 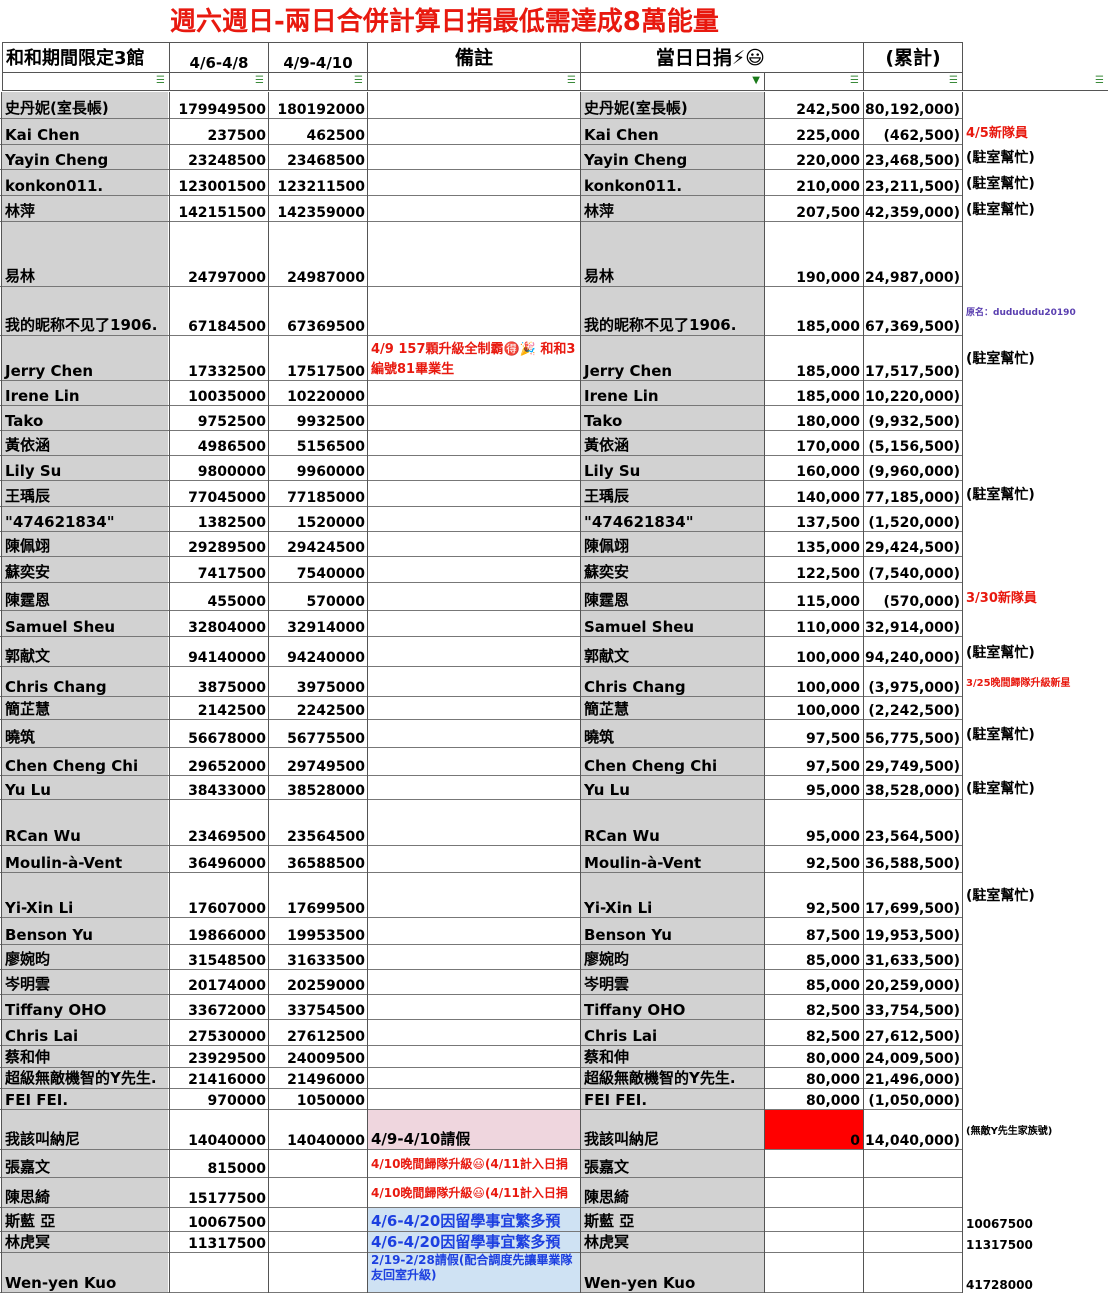 What do you see at coordinates (335, 136) in the screenshot?
I see `cell-c: 462500` at bounding box center [335, 136].